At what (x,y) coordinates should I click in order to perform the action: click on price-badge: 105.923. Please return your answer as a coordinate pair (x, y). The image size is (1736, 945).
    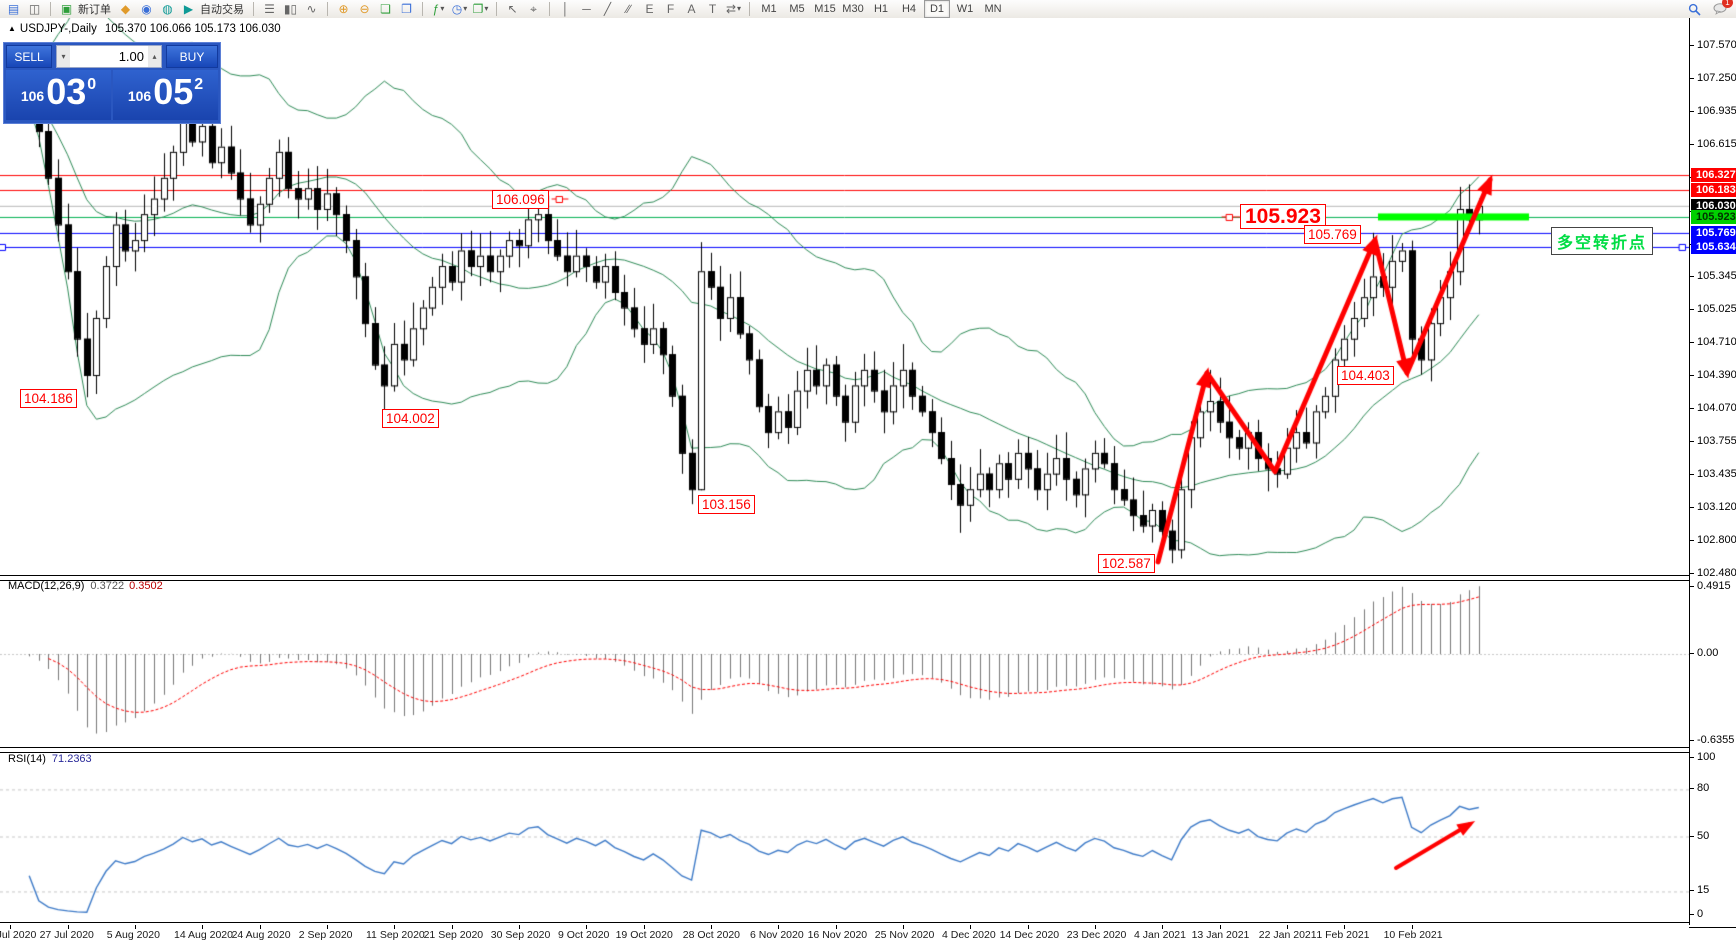
    Looking at the image, I should click on (1713, 216).